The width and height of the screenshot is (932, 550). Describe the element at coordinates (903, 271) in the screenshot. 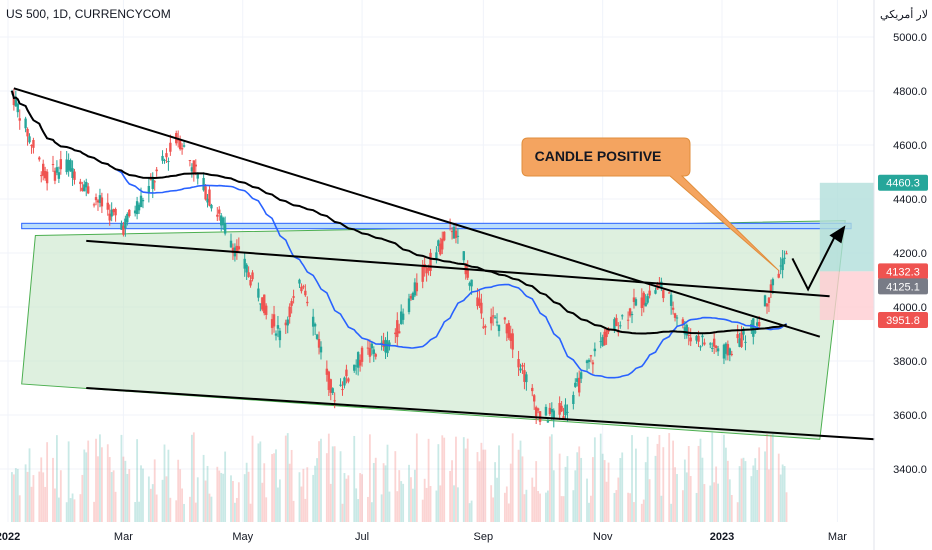

I see `price-tag` at that location.